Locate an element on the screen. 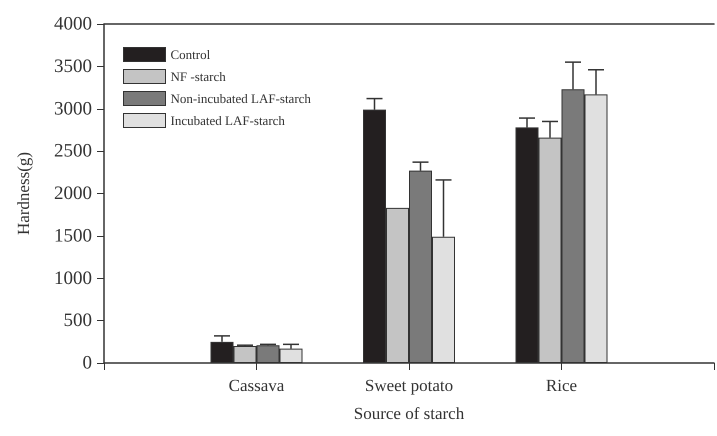  x-tick-label: Rice is located at coordinates (562, 385).